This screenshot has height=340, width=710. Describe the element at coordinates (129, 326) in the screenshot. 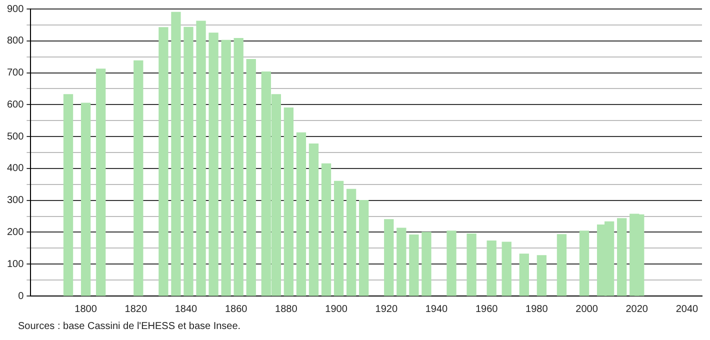

I see `source-note: Sources : base Cassini de l'EHESS et base Insee.` at that location.